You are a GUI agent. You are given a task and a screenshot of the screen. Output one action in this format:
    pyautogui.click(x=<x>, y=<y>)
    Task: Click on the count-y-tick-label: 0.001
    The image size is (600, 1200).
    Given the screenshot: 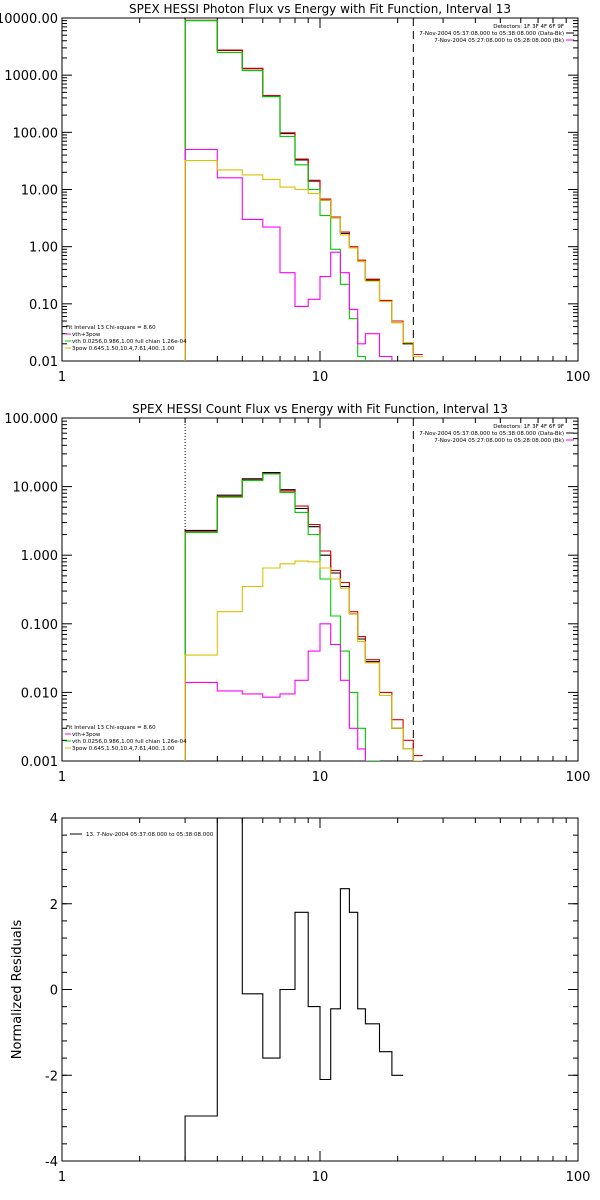 What is the action you would take?
    pyautogui.click(x=39, y=762)
    